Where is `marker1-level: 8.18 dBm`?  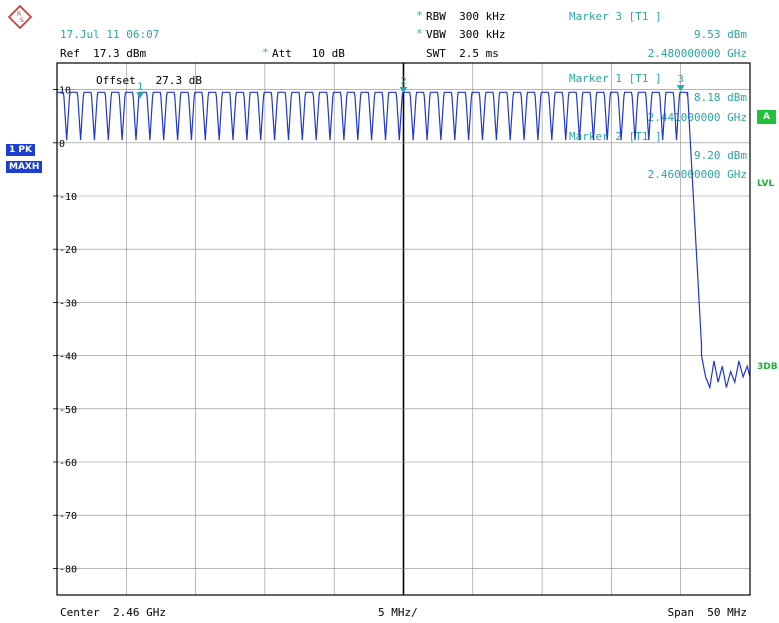
marker1-level: 8.18 dBm is located at coordinates (720, 97).